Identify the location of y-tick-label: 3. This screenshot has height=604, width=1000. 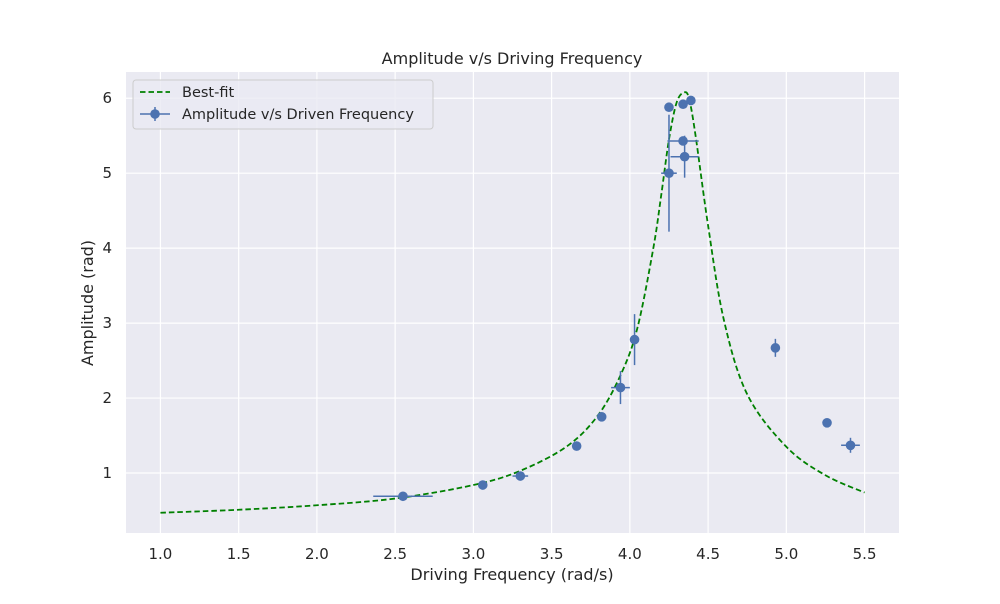
(107, 323).